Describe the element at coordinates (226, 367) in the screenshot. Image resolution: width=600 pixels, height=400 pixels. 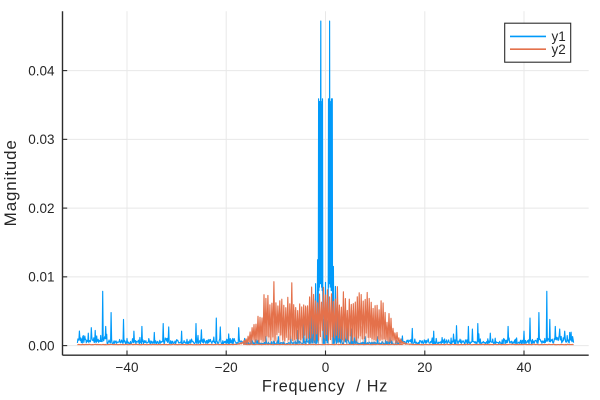
I see `svg-text: −20` at that location.